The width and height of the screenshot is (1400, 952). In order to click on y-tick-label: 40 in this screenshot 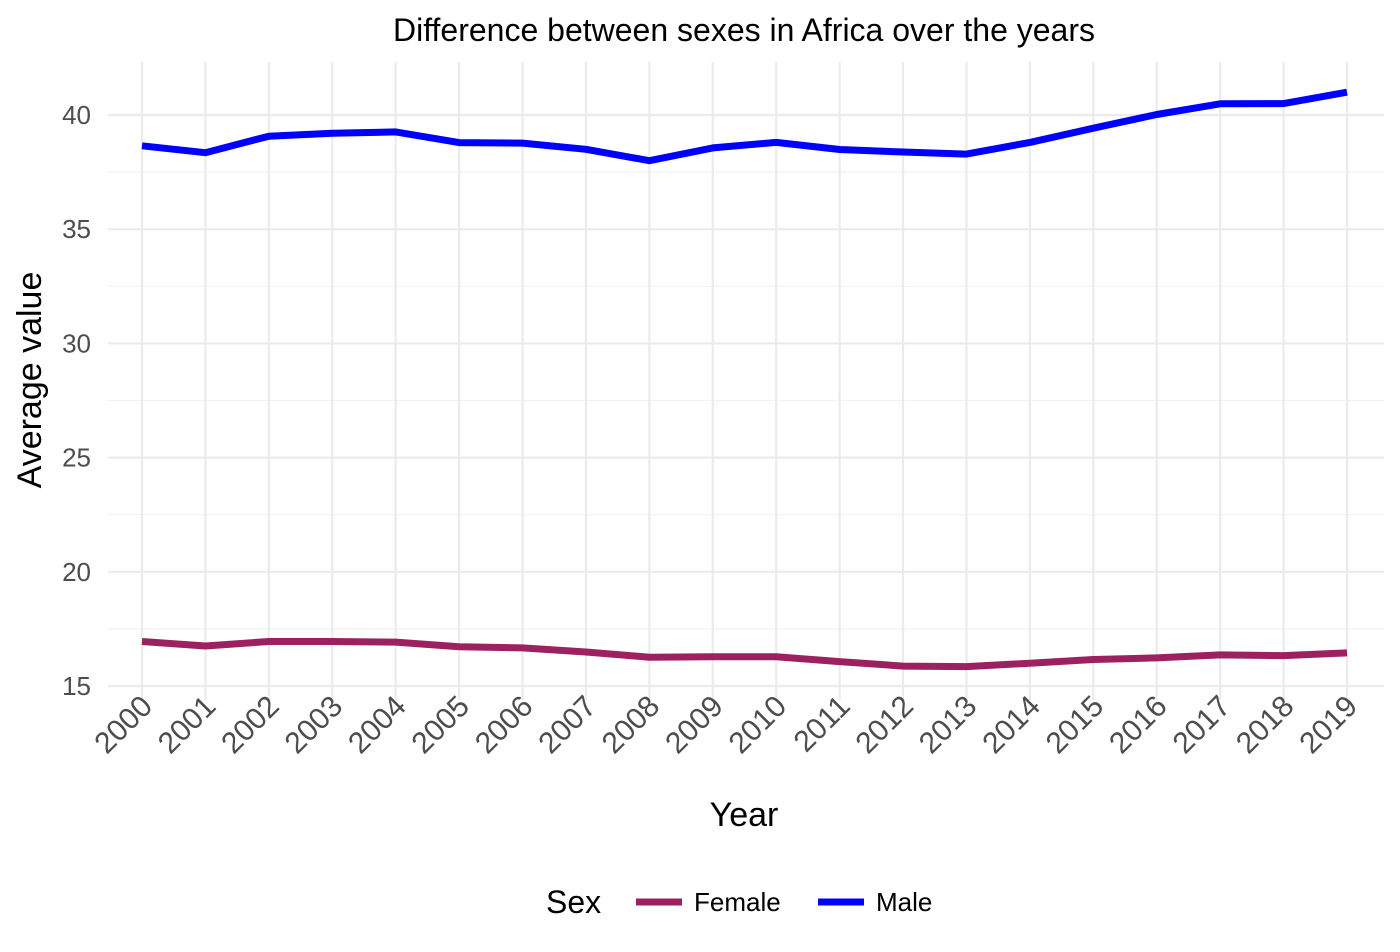, I will do `click(76, 115)`.